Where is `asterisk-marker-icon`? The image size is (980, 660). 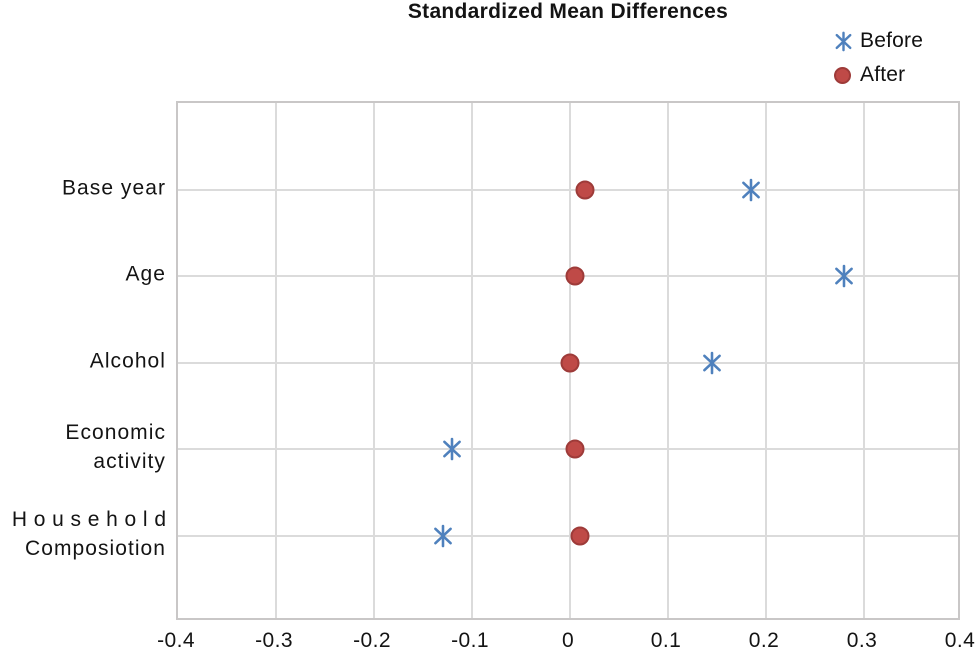
asterisk-marker-icon is located at coordinates (847, 41).